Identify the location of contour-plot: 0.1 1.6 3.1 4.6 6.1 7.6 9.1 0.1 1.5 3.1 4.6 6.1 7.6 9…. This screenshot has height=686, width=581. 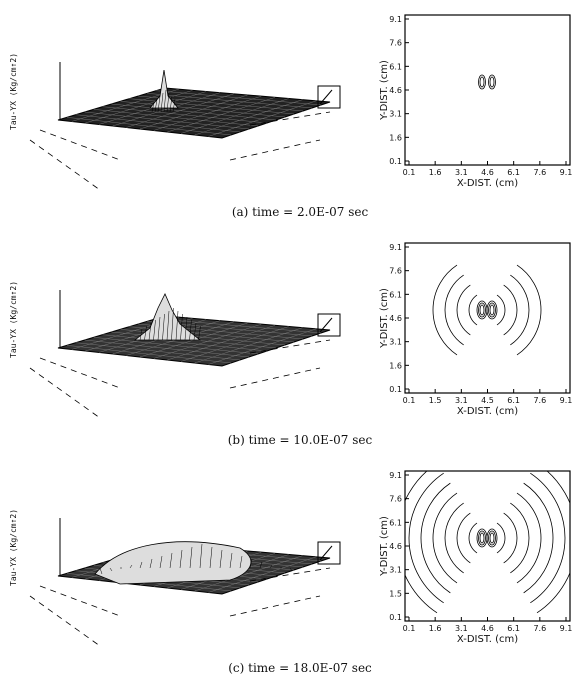
(476, 557).